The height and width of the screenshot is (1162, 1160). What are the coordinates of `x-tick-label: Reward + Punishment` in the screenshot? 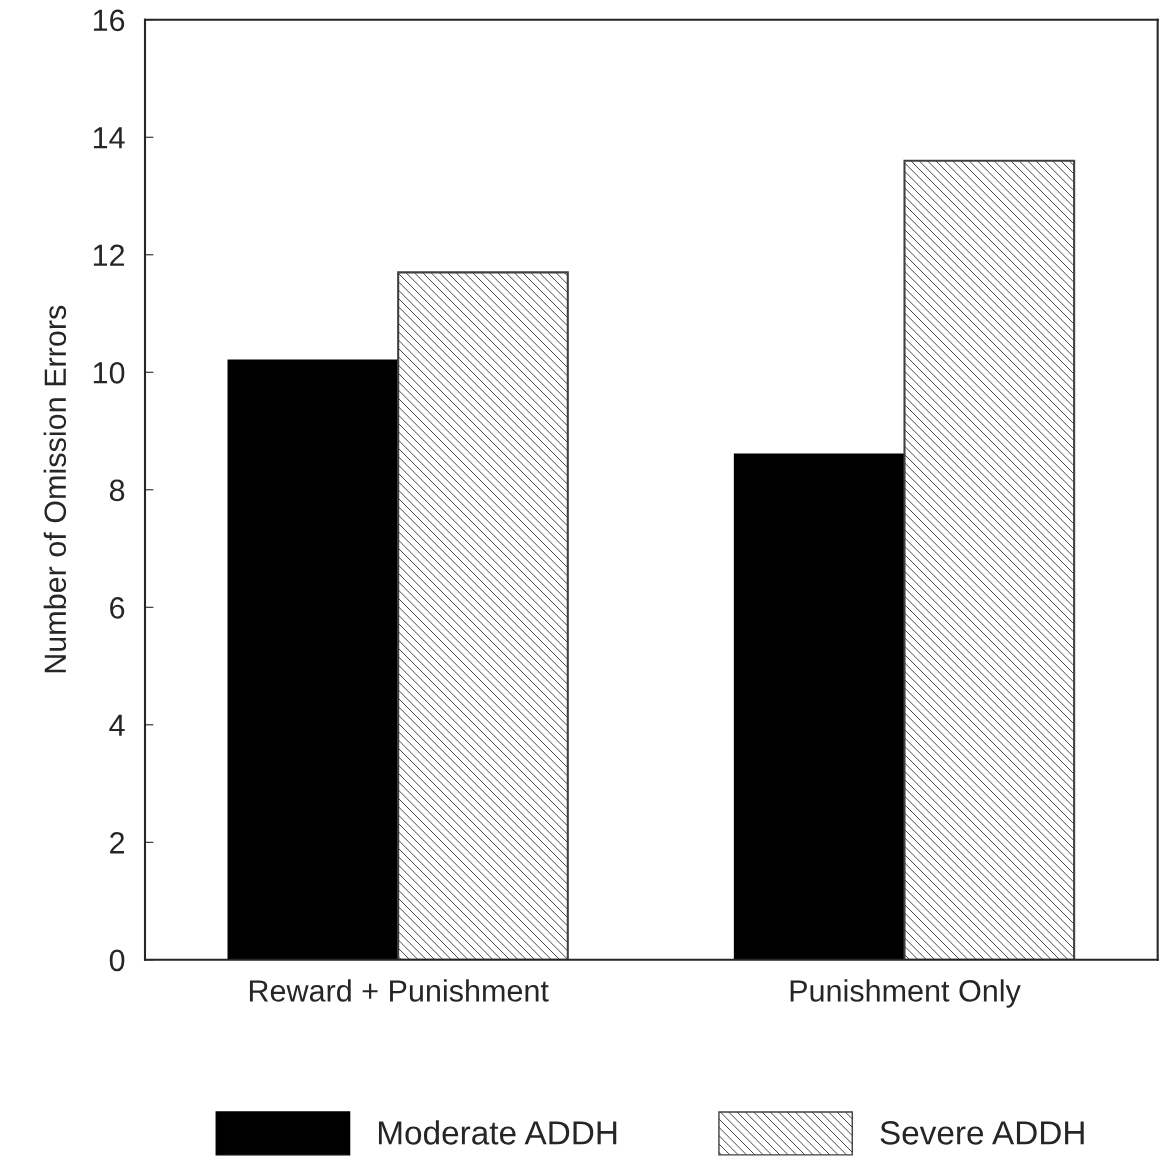 It's located at (399, 990).